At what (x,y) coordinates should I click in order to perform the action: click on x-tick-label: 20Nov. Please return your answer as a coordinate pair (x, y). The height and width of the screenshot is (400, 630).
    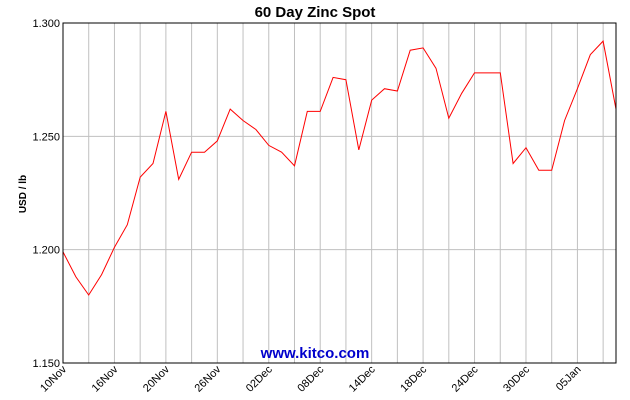
    Looking at the image, I should click on (156, 378).